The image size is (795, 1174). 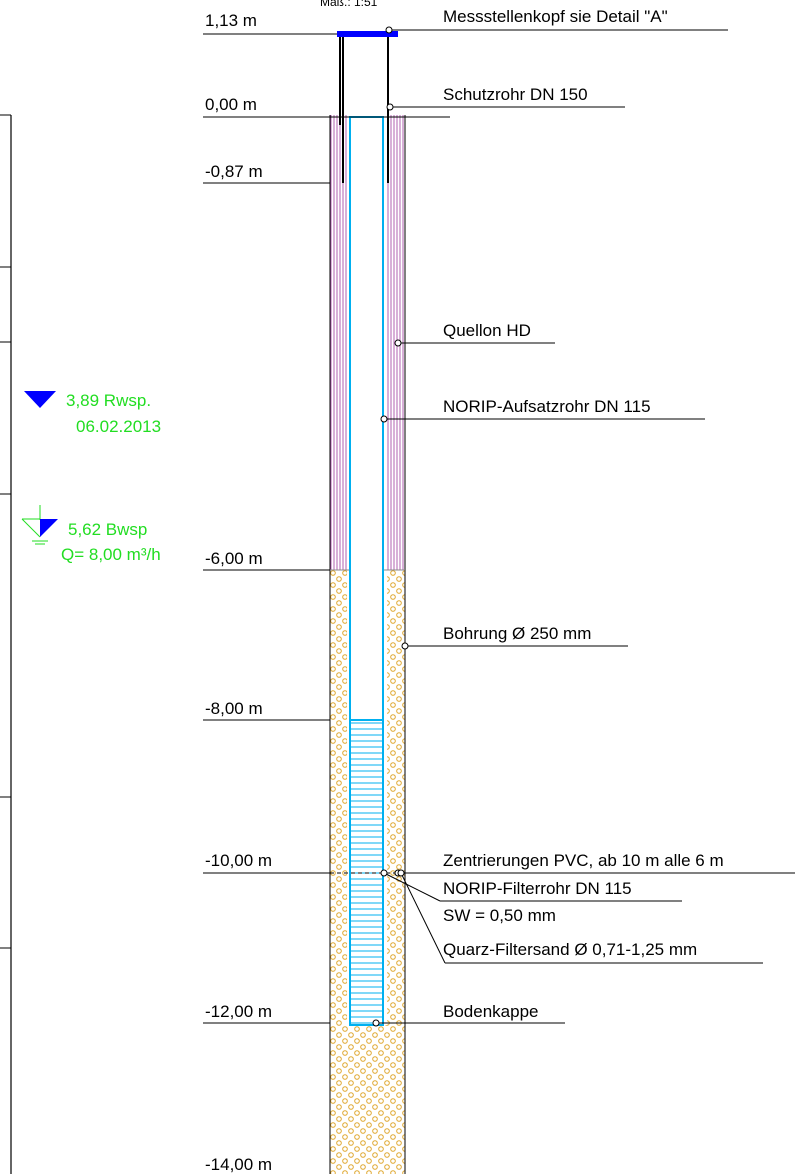 What do you see at coordinates (570, 949) in the screenshot?
I see `component-label: Quarz-Filtersand Ø 0,71-1,25 mm` at bounding box center [570, 949].